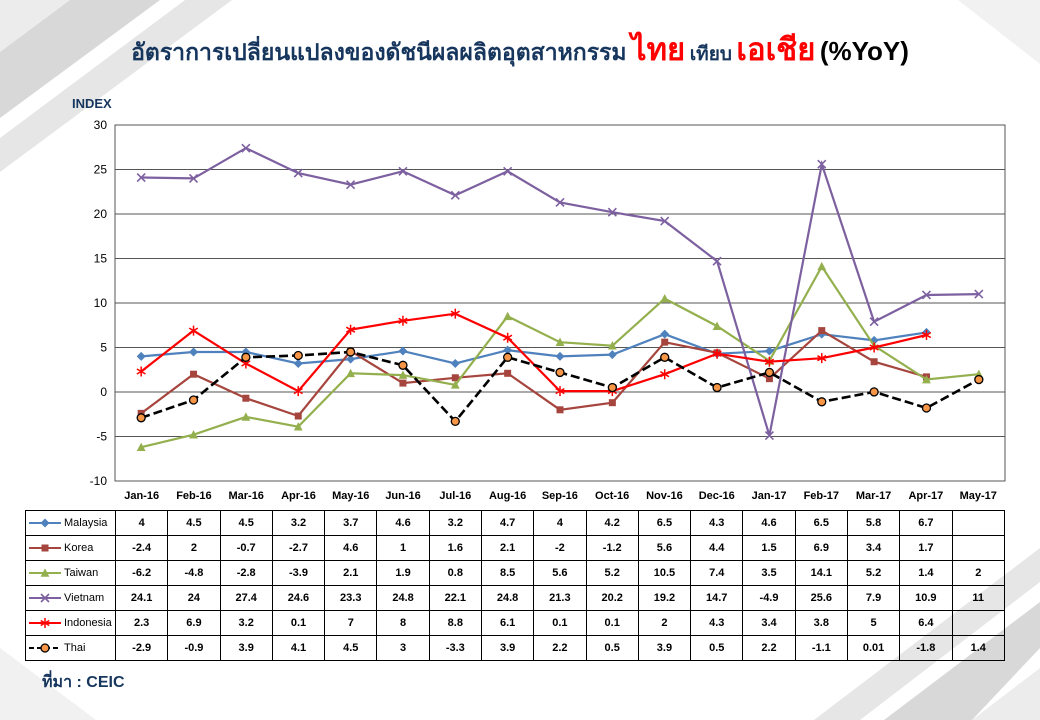 This screenshot has width=1040, height=720. What do you see at coordinates (534, 348) in the screenshot?
I see `series-line` at bounding box center [534, 348].